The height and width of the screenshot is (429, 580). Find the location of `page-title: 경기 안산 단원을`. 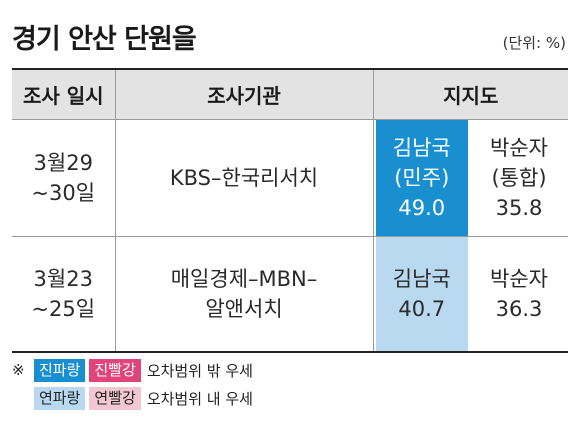

page-title: 경기 안산 단원을 is located at coordinates (104, 39).